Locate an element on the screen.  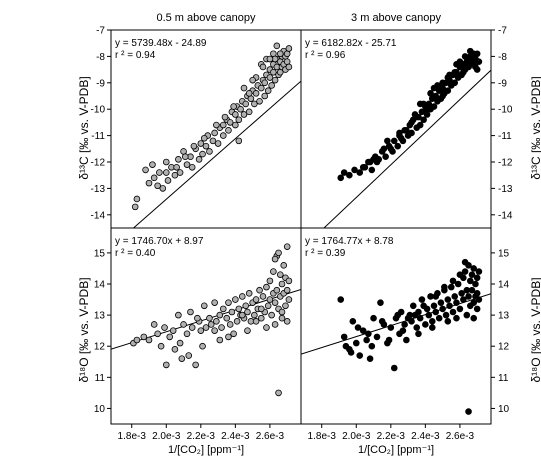
x-tick-label: 2.2e-3 is located at coordinates (391, 436).